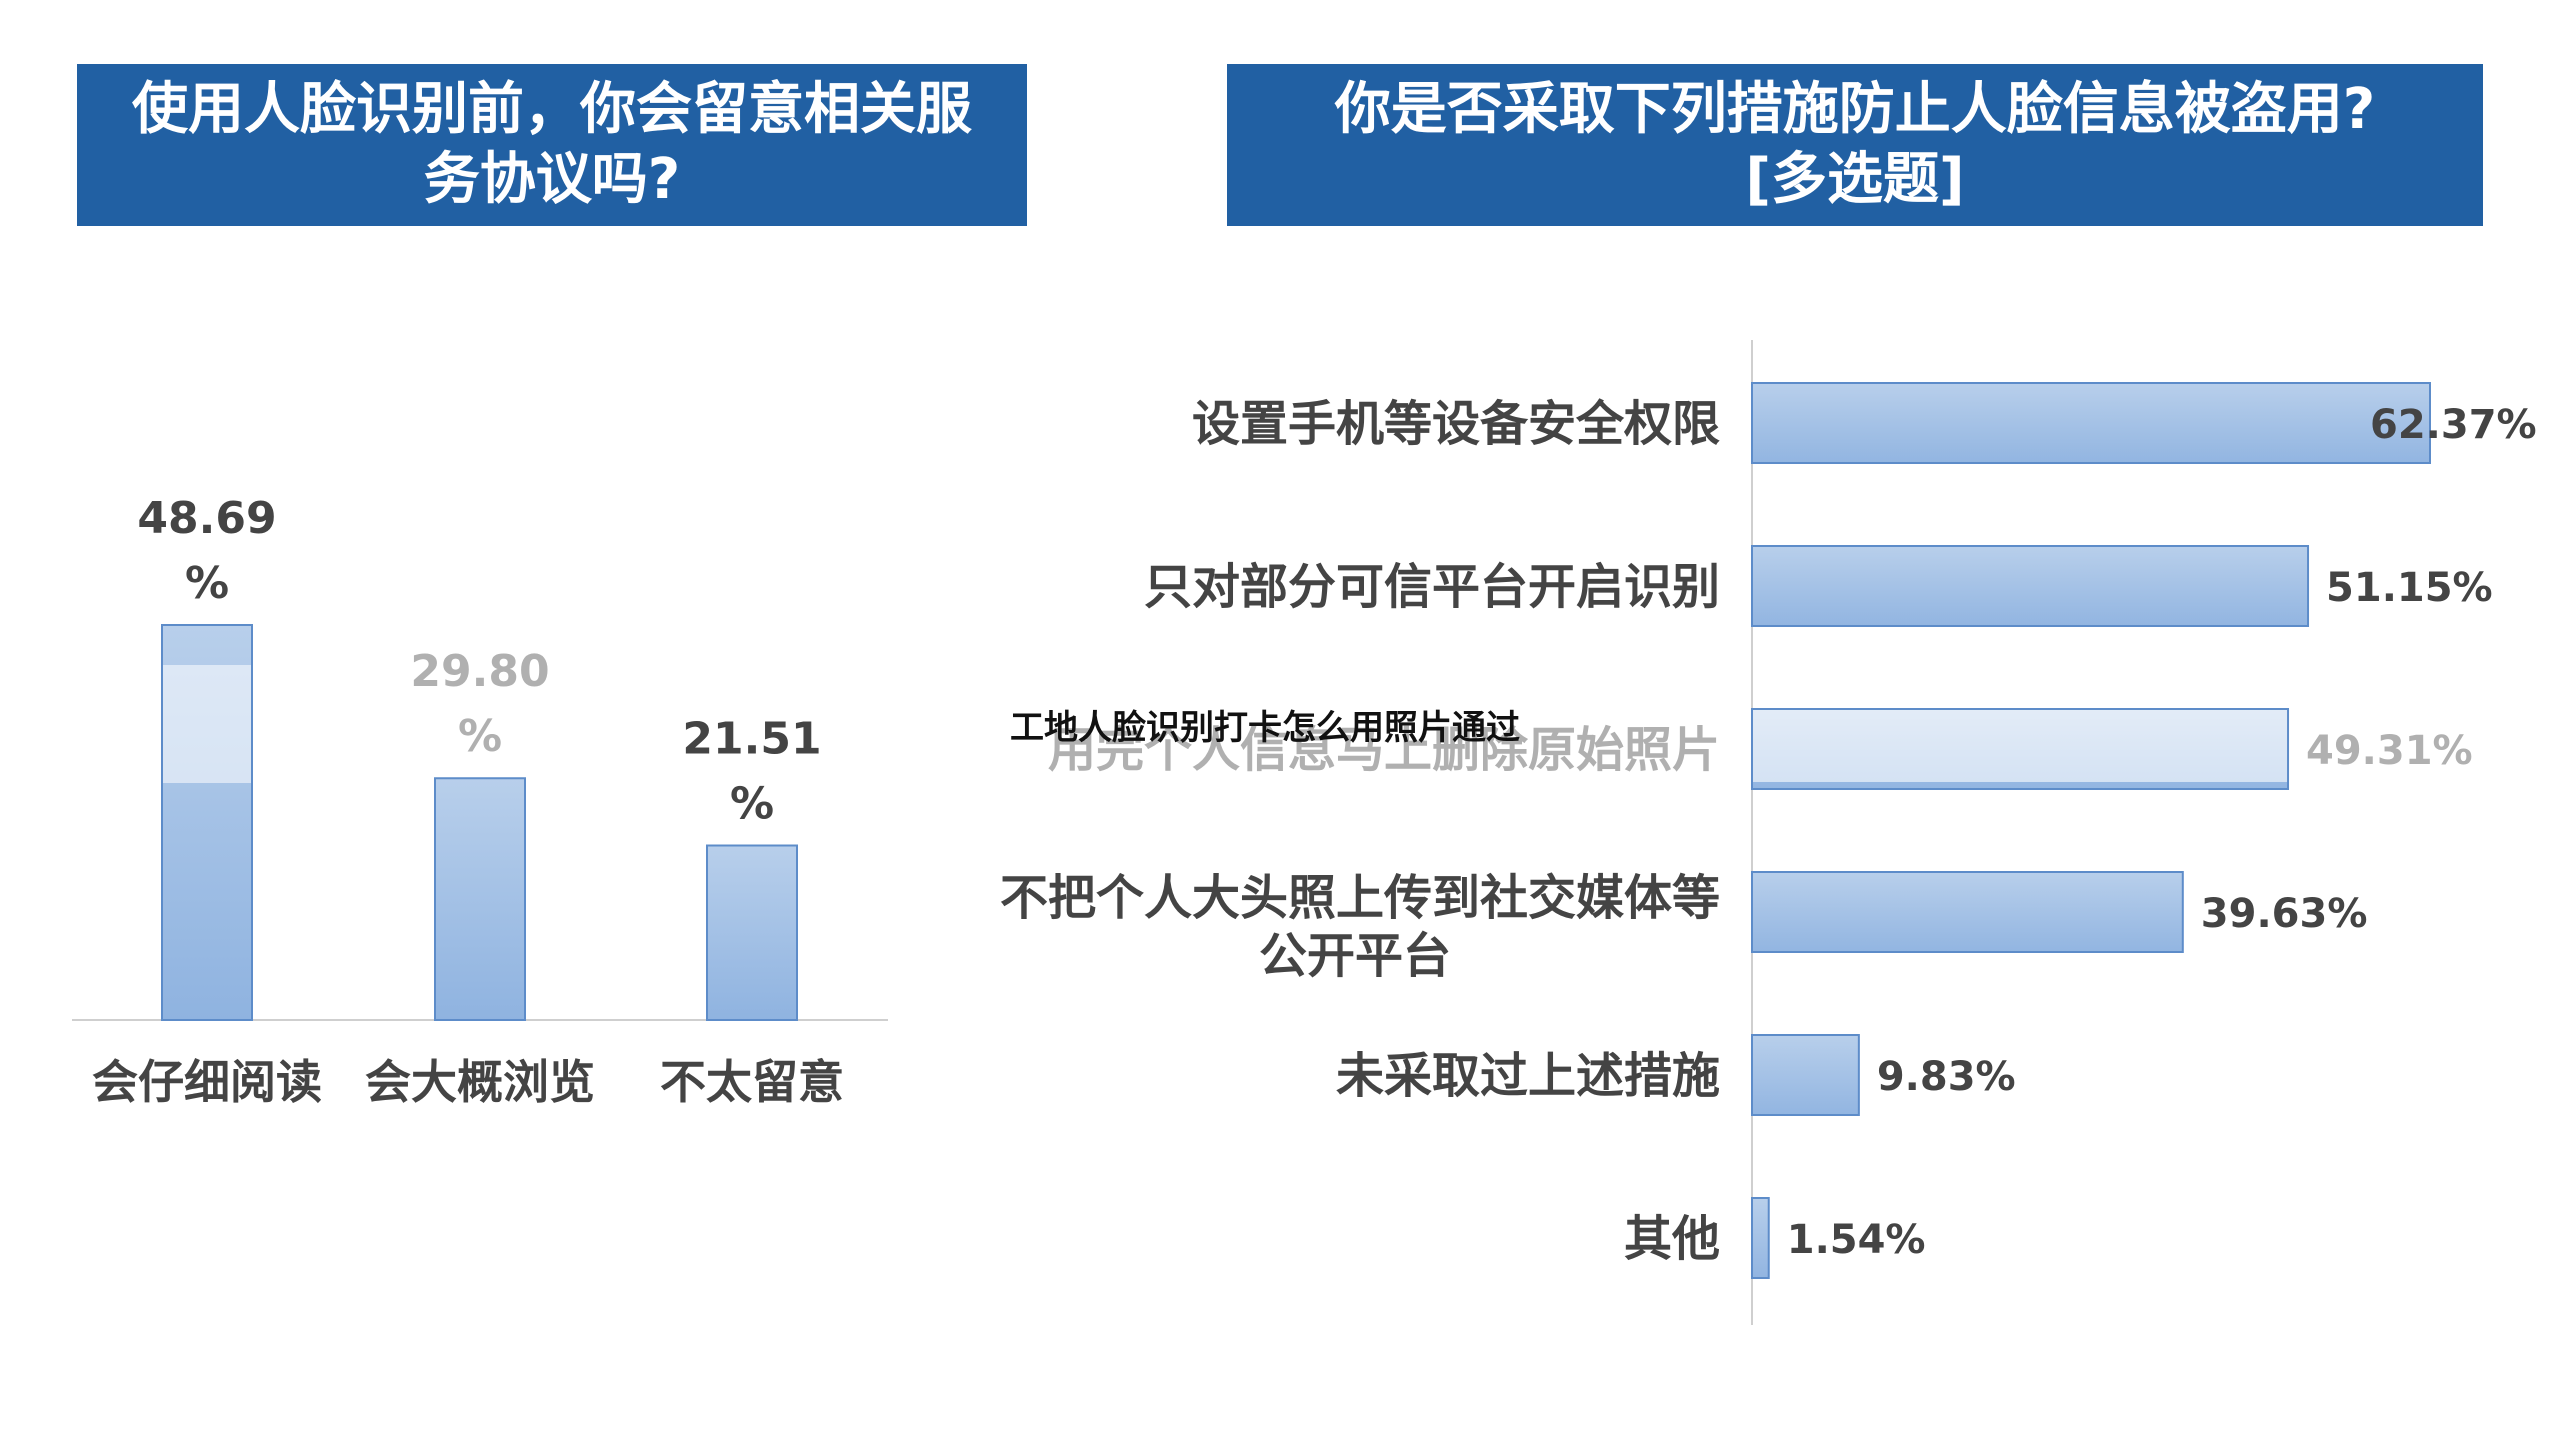  I want to click on left-chart-title-banner: 使用人脸识别前，你会留意相关服 务协议吗?, so click(552, 145).